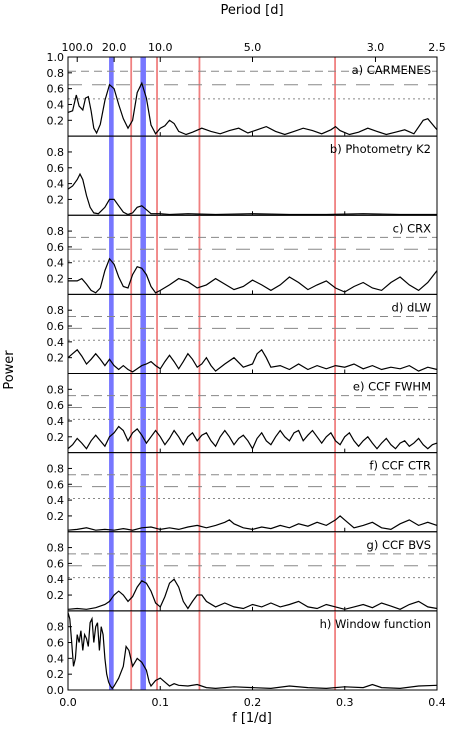 The image size is (453, 732). I want to click on x-tick-label: 0.4, so click(437, 702).